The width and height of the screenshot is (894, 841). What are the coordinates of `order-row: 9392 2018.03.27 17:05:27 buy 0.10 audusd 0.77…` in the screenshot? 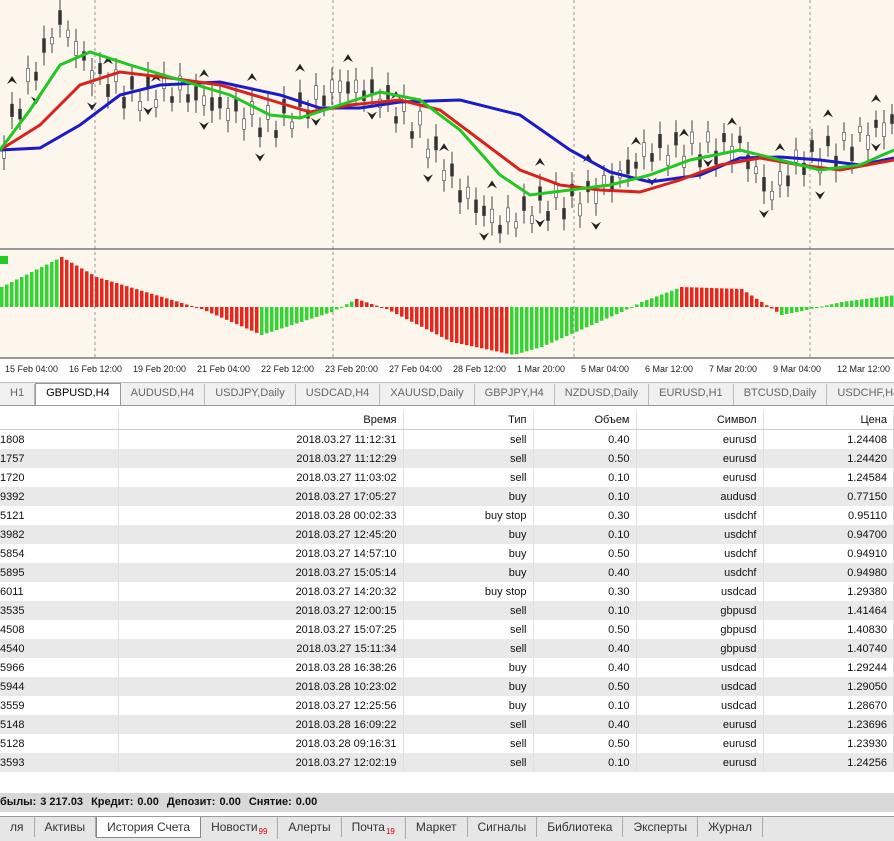 It's located at (447, 496).